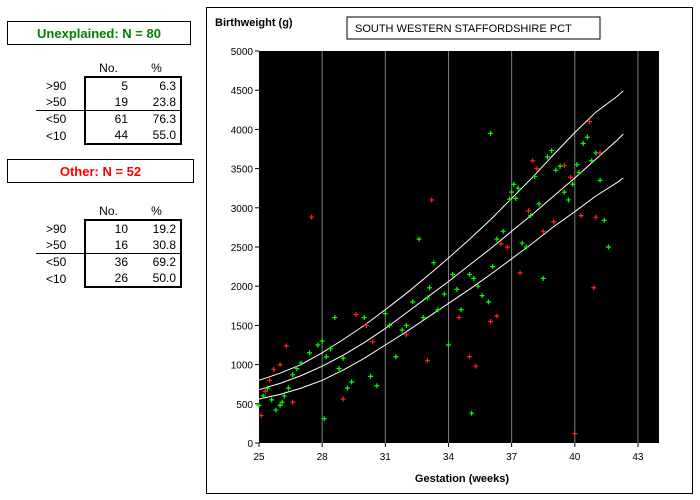  Describe the element at coordinates (463, 29) in the screenshot. I see `chart-title: SOUTH WESTERN STAFFORDSHIRE PCT` at that location.